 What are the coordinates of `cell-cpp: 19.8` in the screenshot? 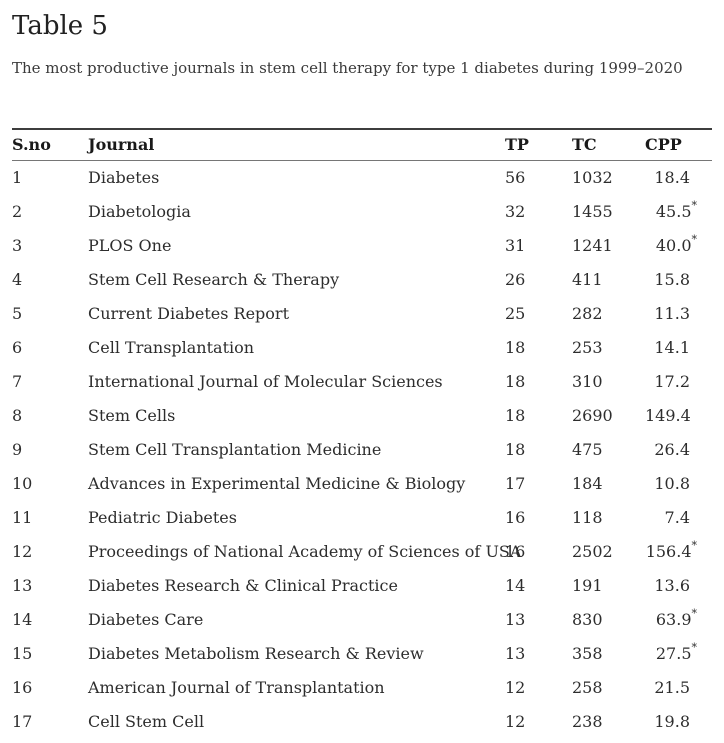 It's located at (678, 722).